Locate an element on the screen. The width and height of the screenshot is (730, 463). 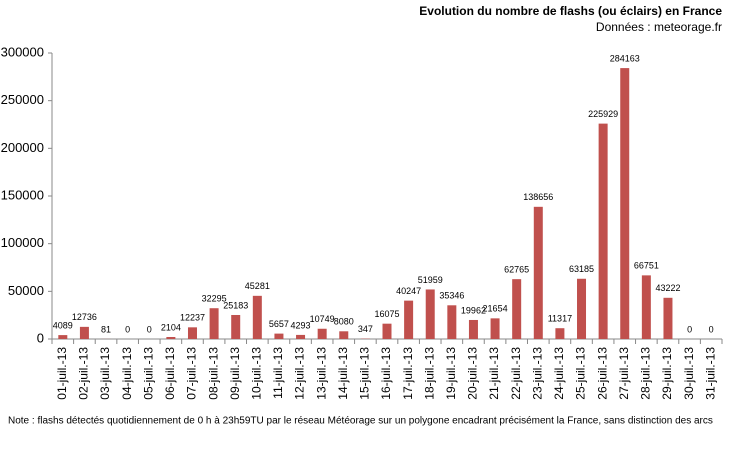
x-tick-label: 17-juil.-13 is located at coordinates (408, 373).